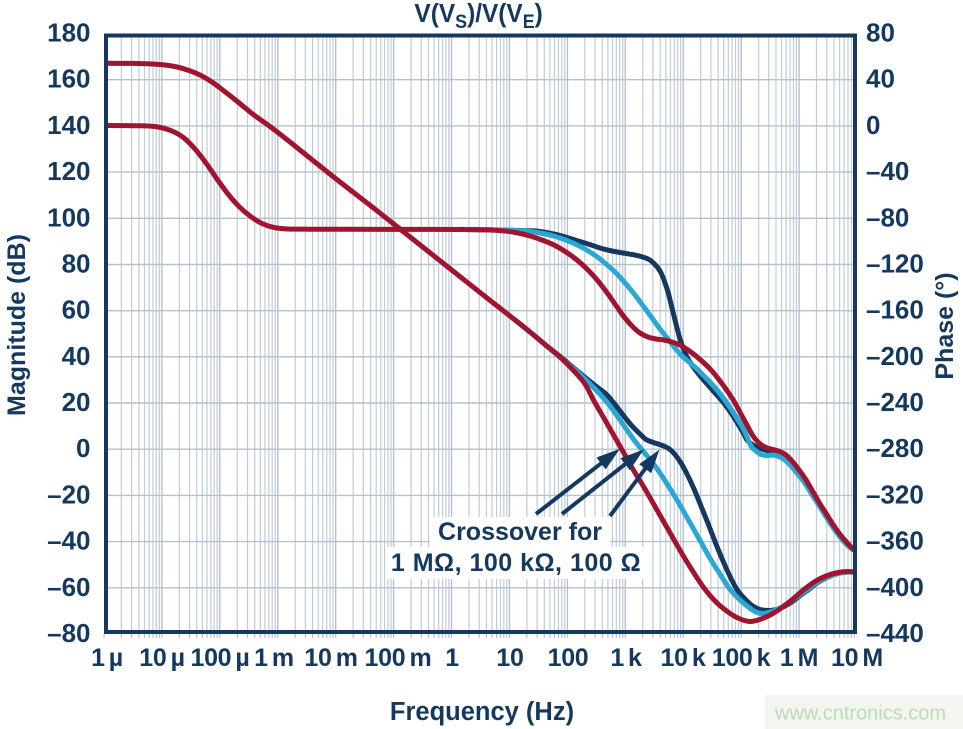  What do you see at coordinates (895, 264) in the screenshot?
I see `svg-text: –120` at bounding box center [895, 264].